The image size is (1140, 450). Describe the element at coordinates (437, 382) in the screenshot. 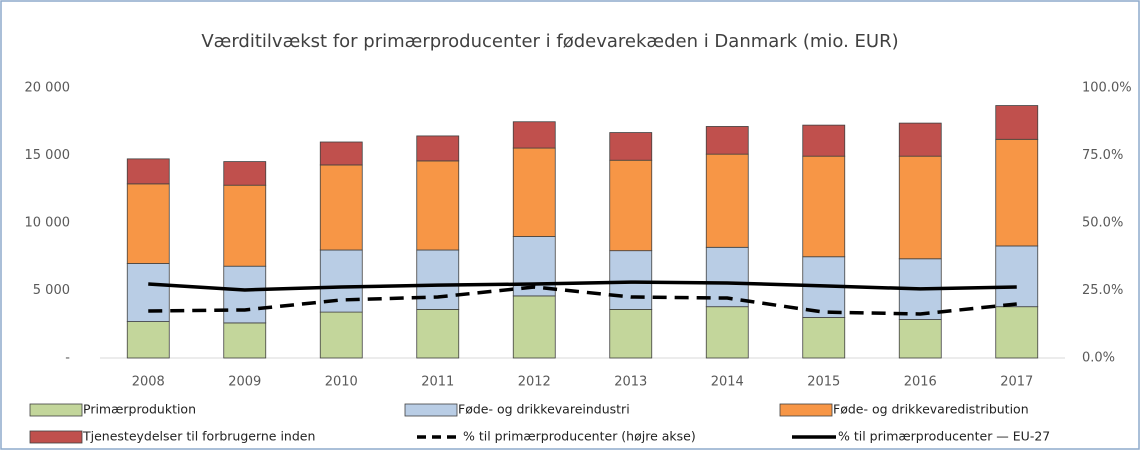

I see `x-tick-label: 2011` at that location.